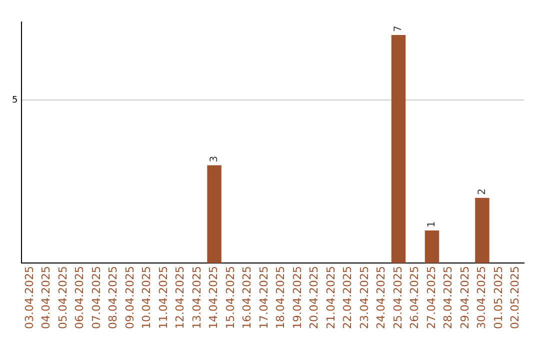 This screenshot has width=540, height=340. I want to click on x-tick-label: 22.04.2025, so click(347, 298).